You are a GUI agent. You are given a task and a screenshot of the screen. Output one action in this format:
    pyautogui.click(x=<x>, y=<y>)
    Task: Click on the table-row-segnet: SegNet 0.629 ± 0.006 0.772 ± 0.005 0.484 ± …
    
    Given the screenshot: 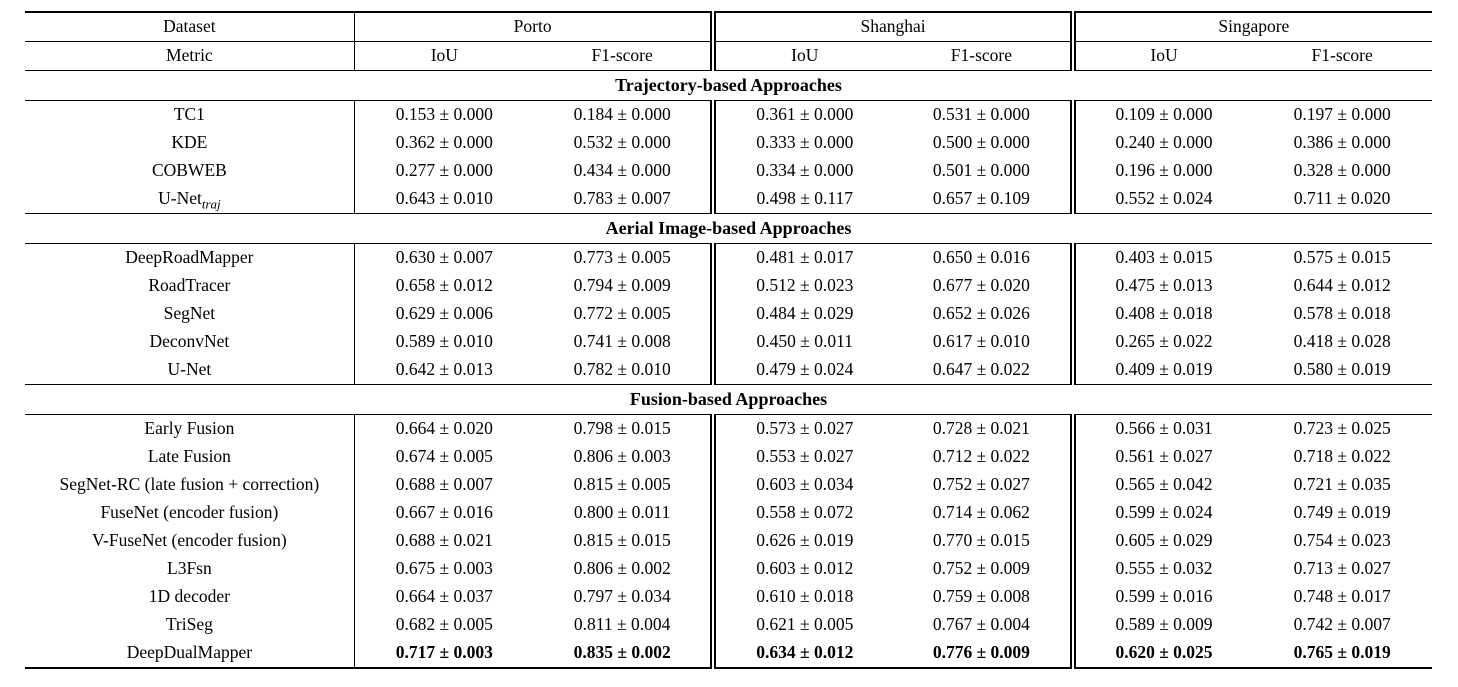 What is the action you would take?
    pyautogui.click(x=728, y=314)
    